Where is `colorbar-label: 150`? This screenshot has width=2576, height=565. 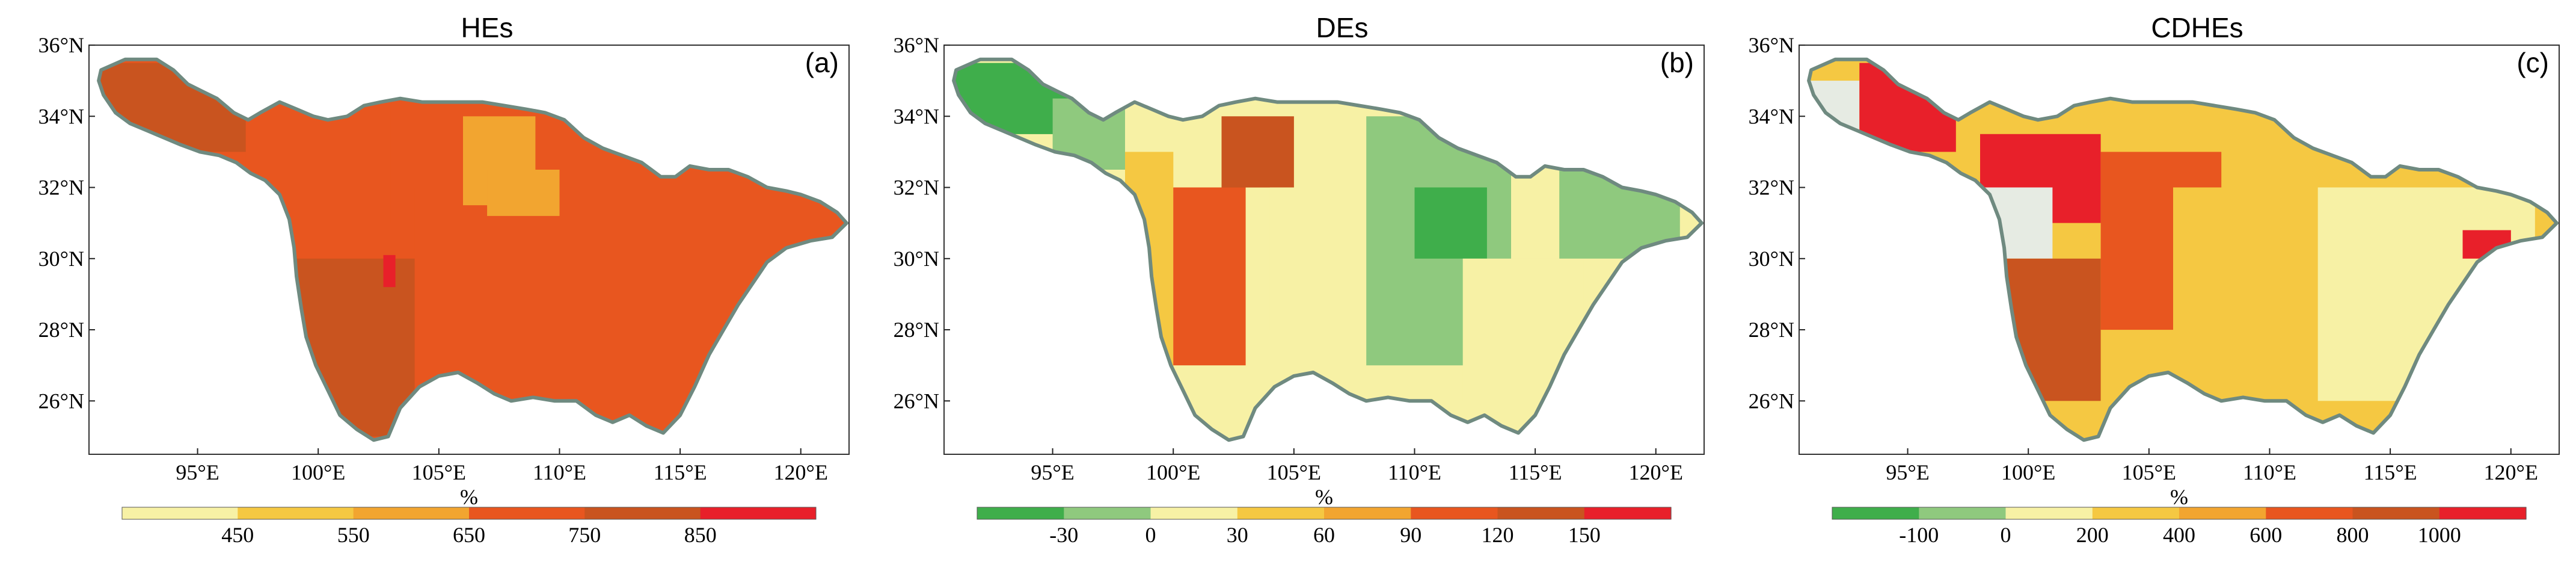 colorbar-label: 150 is located at coordinates (1584, 535).